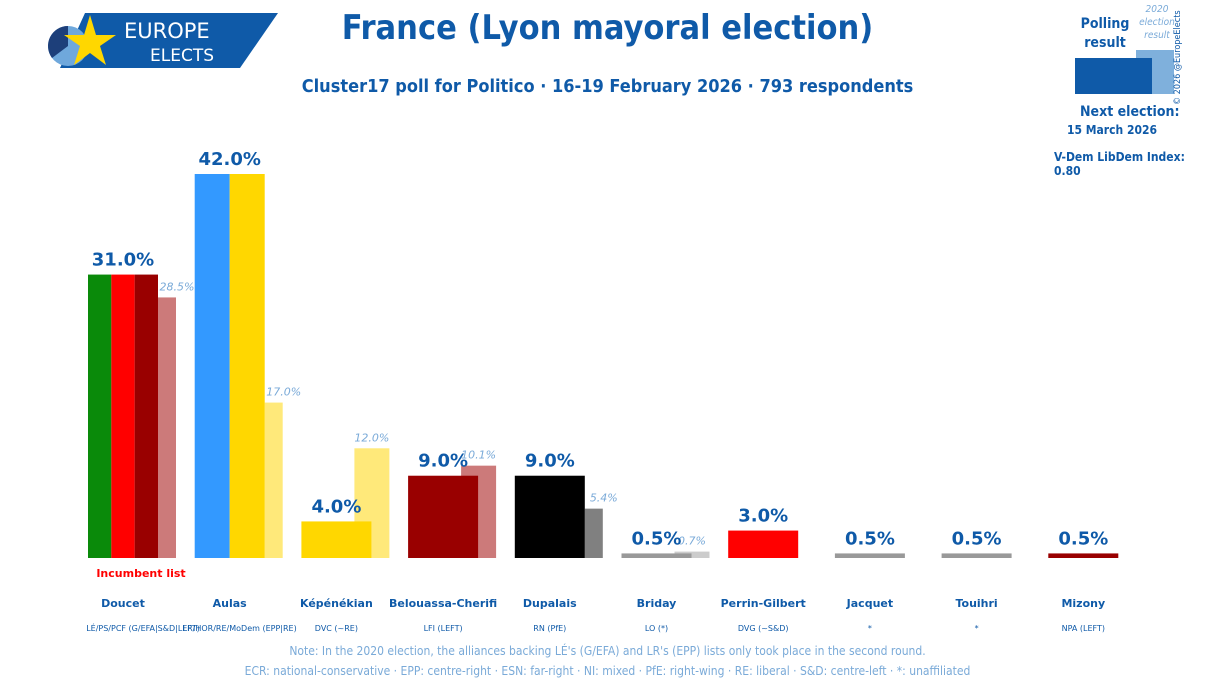 The width and height of the screenshot is (1215, 700). Describe the element at coordinates (230, 603) in the screenshot. I see `candidate-label: Aulas` at that location.